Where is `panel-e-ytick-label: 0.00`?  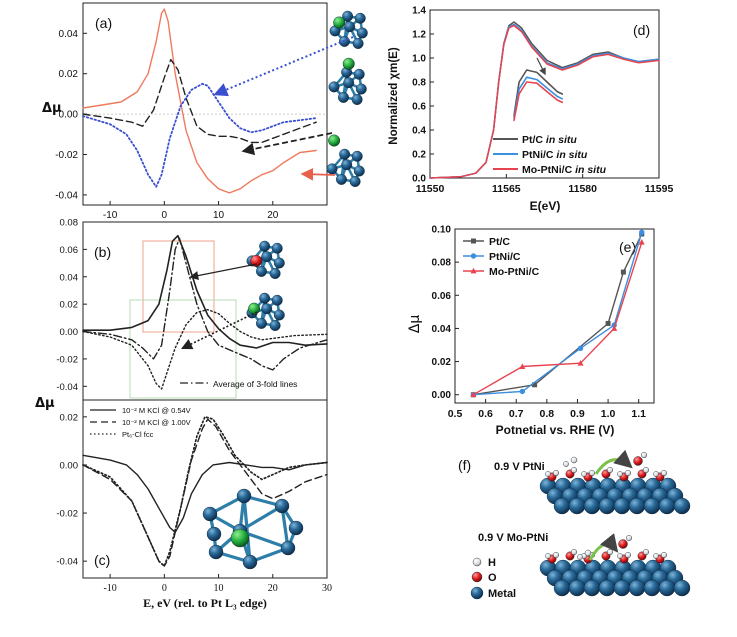
panel-e-ytick-label: 0.00 is located at coordinates (442, 395).